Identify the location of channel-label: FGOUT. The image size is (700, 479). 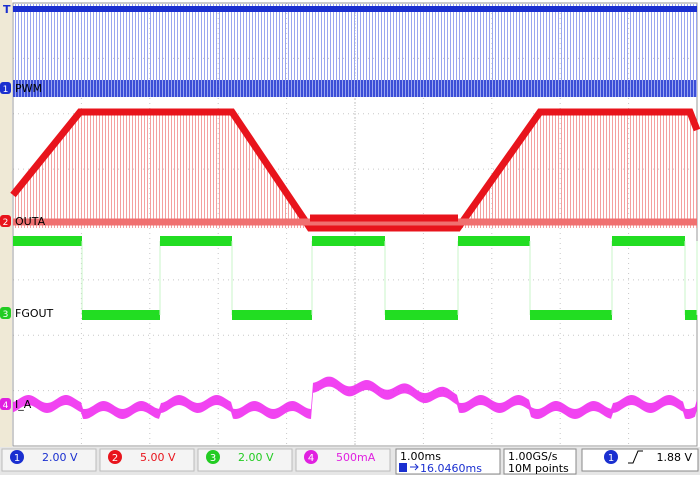
(34, 313).